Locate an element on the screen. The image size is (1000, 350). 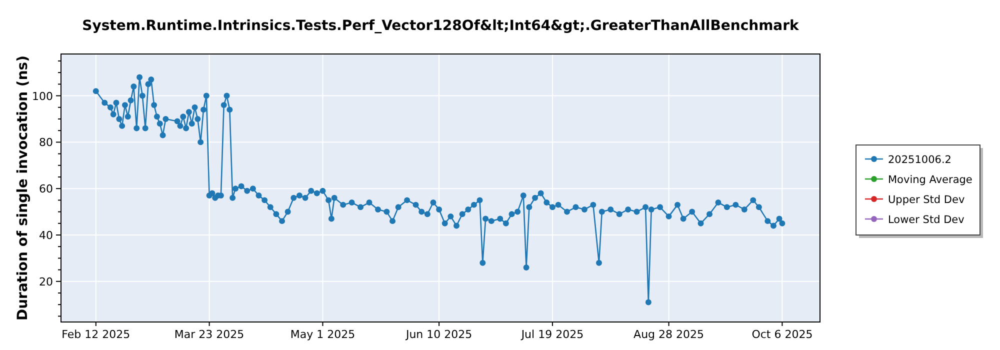
legend-label: Lower Std Dev is located at coordinates (926, 220).